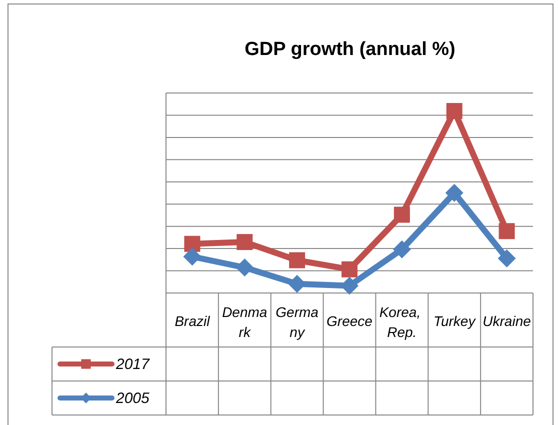 The height and width of the screenshot is (425, 558). I want to click on legend-label: 2017, so click(132, 364).